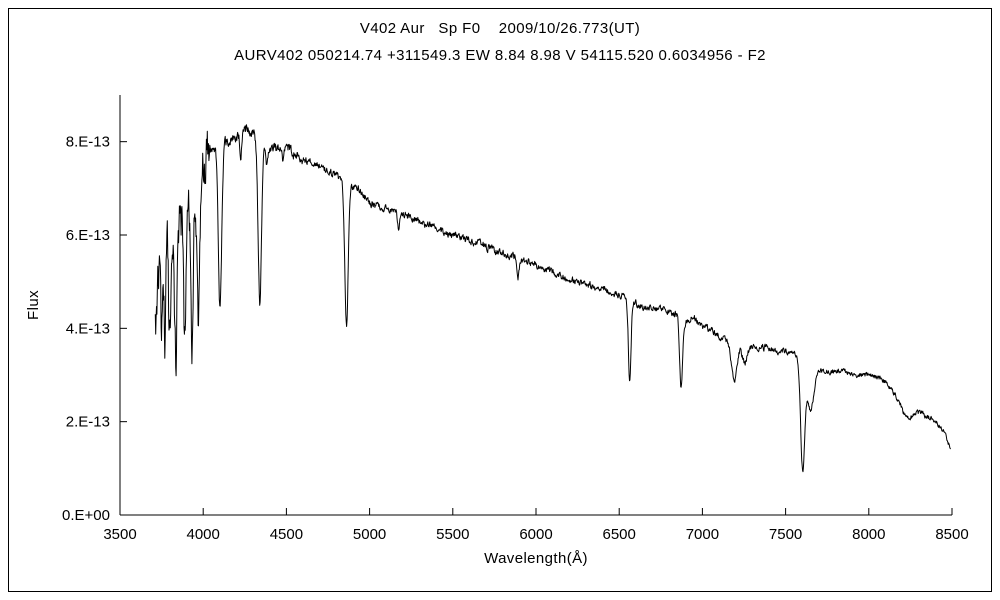 The height and width of the screenshot is (600, 1000). I want to click on y-tick-label: 0.E+00, so click(86, 515).